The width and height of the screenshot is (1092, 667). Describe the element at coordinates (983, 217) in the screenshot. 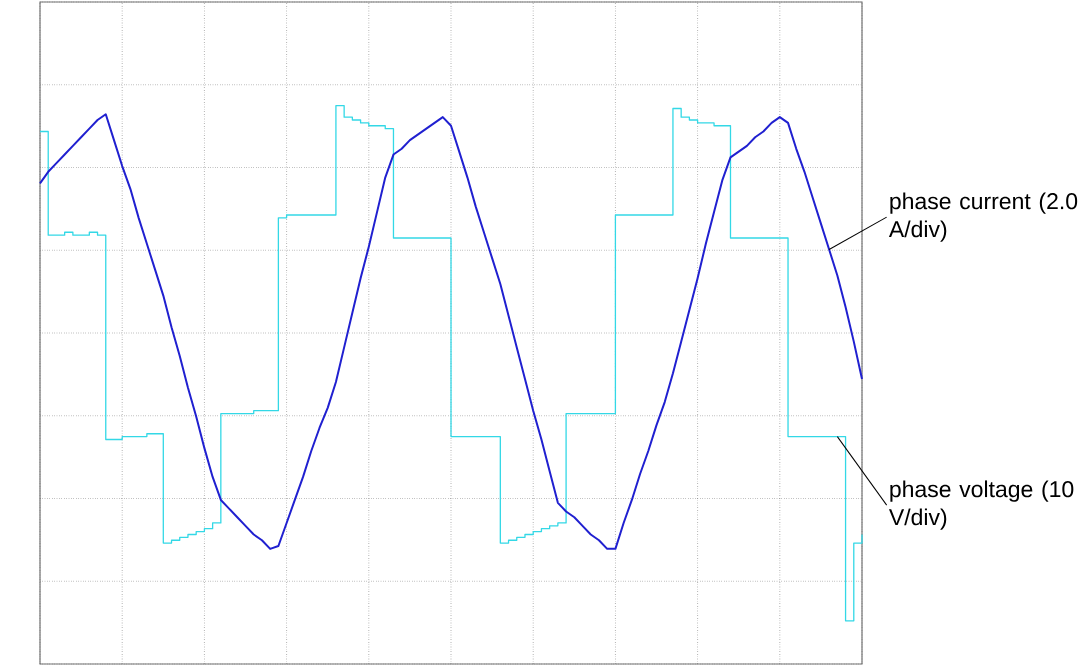

I see `text: phase current (2.0 A/div)` at that location.